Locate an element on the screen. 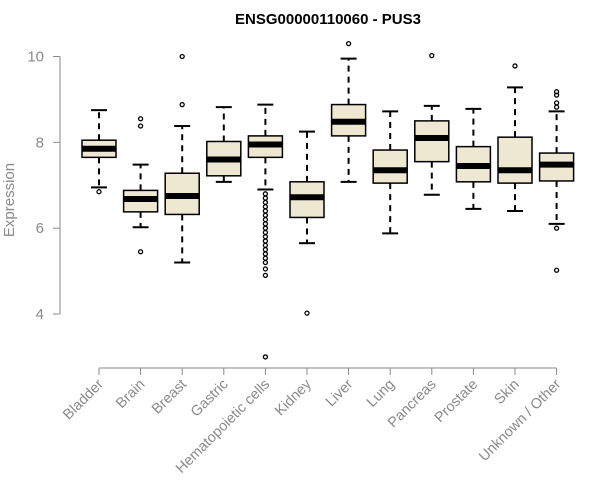 This screenshot has width=600, height=500. y-tick-label: 4 is located at coordinates (40, 314).